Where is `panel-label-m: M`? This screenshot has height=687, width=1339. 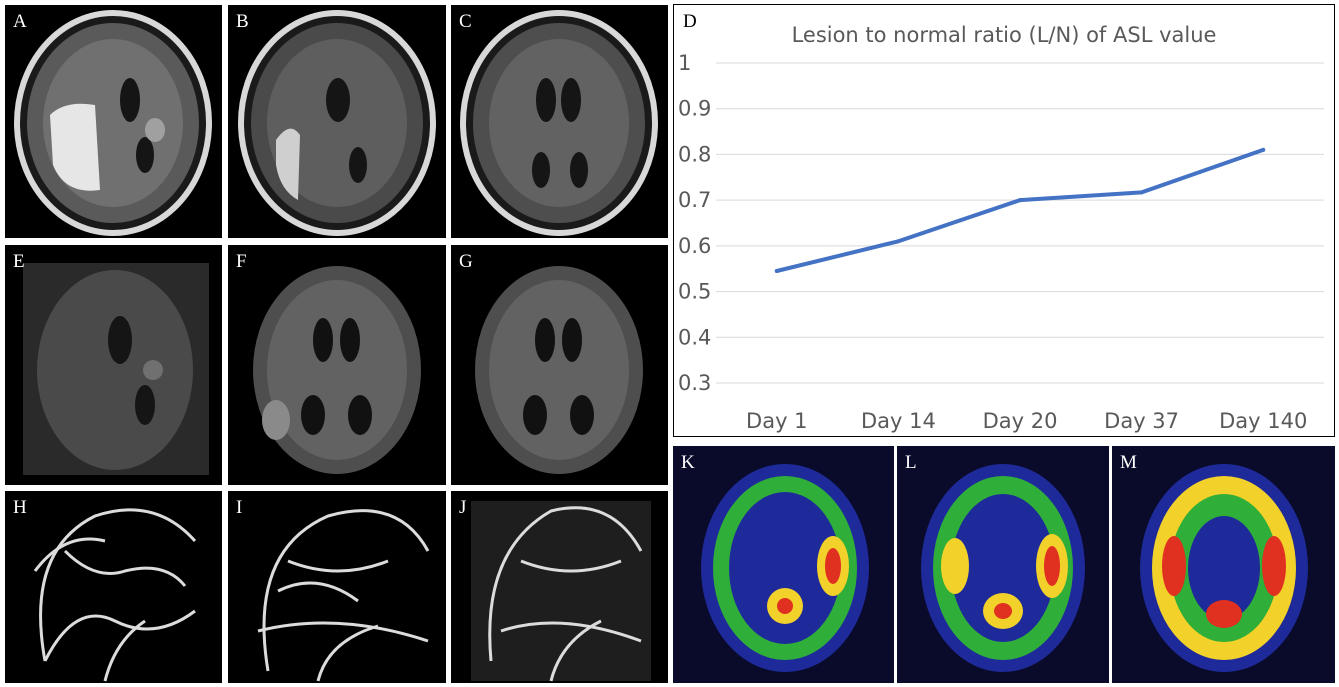
panel-label-m: M is located at coordinates (1128, 462).